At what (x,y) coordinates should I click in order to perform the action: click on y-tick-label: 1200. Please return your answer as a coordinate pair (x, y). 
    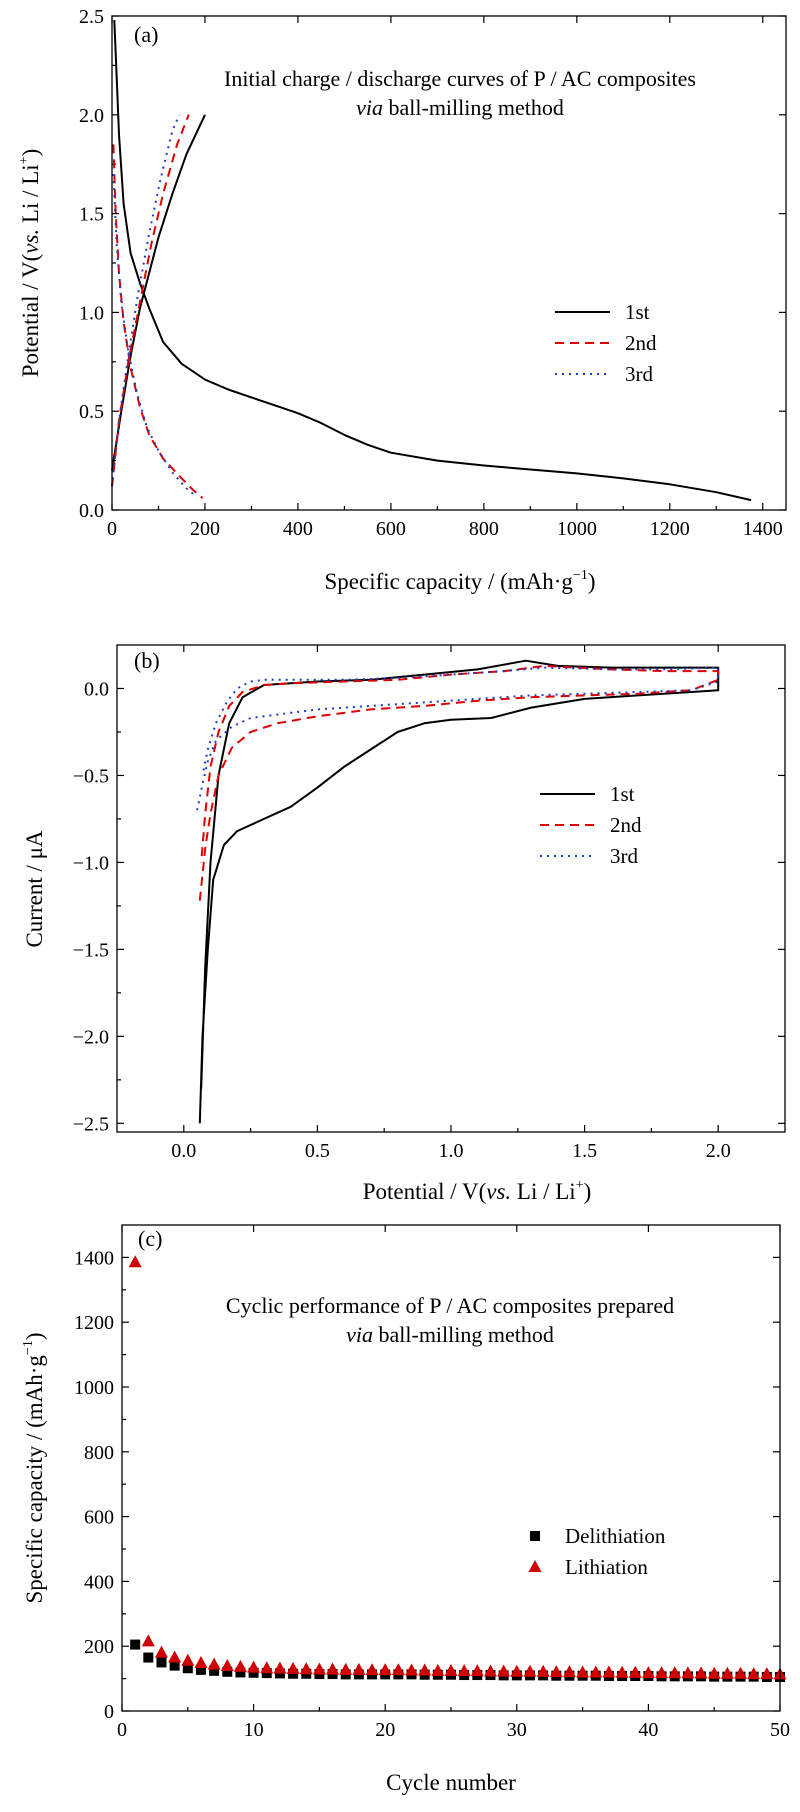
    Looking at the image, I should click on (94, 1323).